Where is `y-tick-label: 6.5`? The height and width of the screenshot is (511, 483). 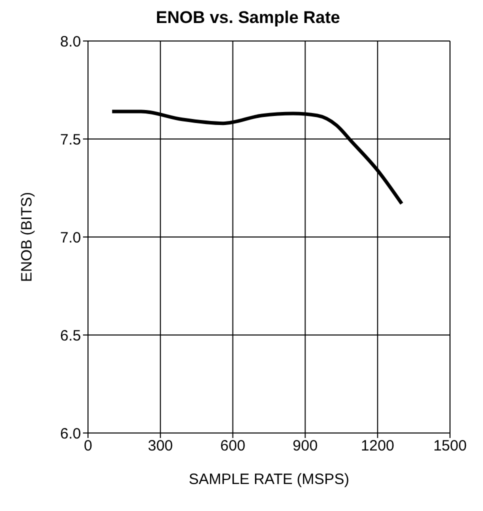
y-tick-label: 6.5 is located at coordinates (70, 335).